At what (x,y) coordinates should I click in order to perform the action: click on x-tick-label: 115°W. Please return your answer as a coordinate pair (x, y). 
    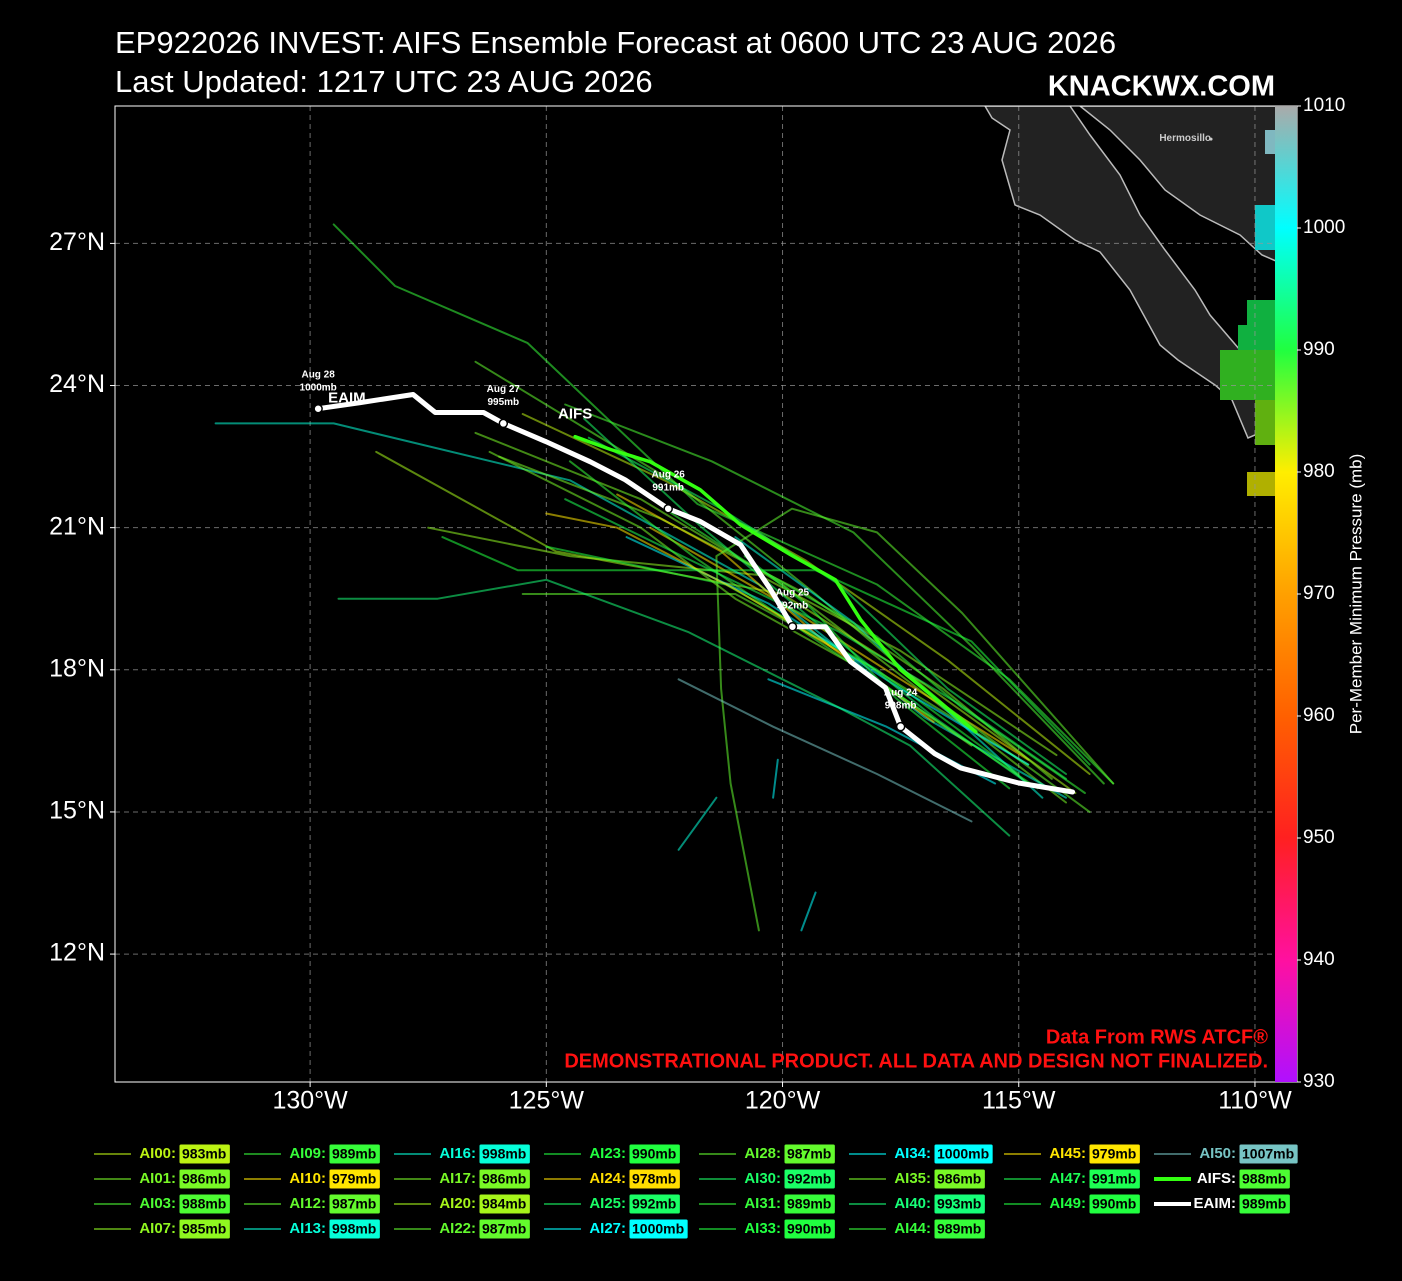
    Looking at the image, I should click on (1019, 1101).